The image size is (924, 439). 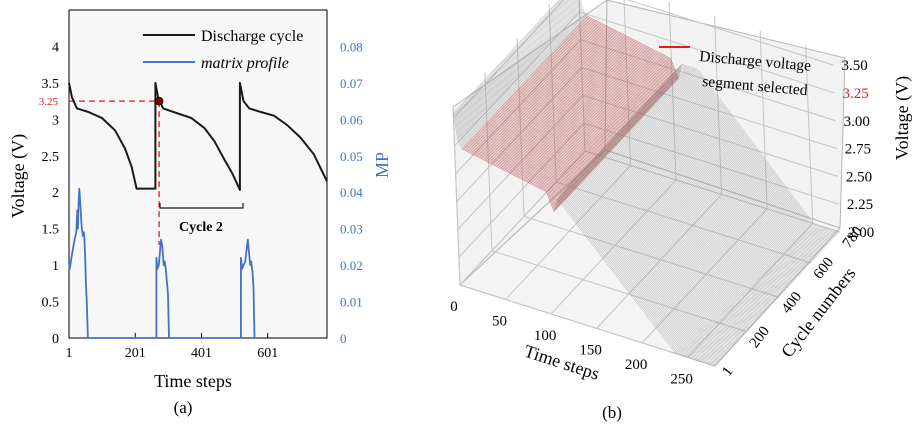 I want to click on z-tick-label-highlight: 3.25, so click(x=856, y=94).